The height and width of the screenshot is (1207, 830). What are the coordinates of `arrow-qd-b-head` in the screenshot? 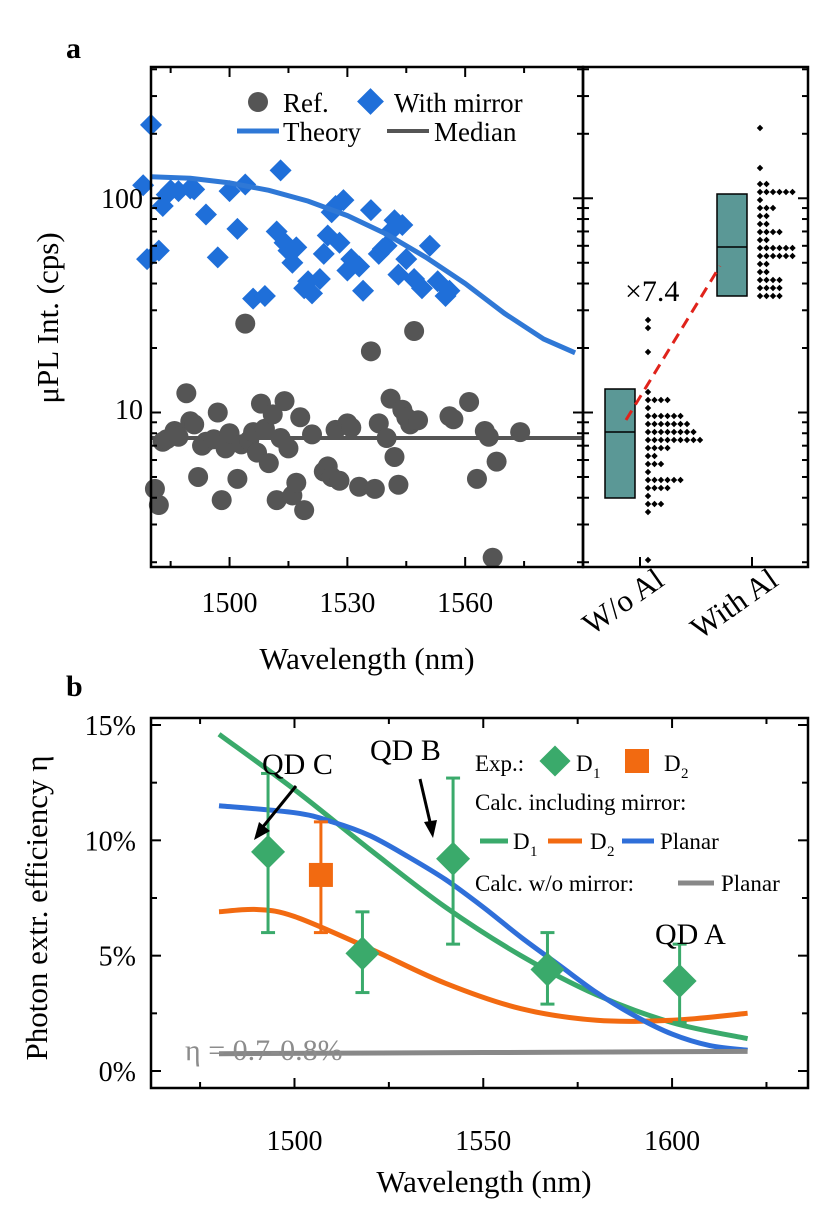 It's located at (430, 829).